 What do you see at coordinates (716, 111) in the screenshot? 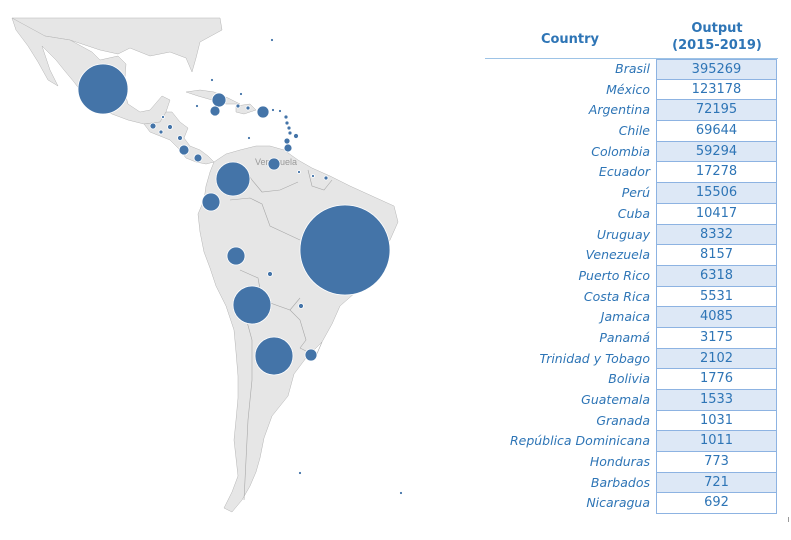
I see `value-cell: 72195` at bounding box center [716, 111].